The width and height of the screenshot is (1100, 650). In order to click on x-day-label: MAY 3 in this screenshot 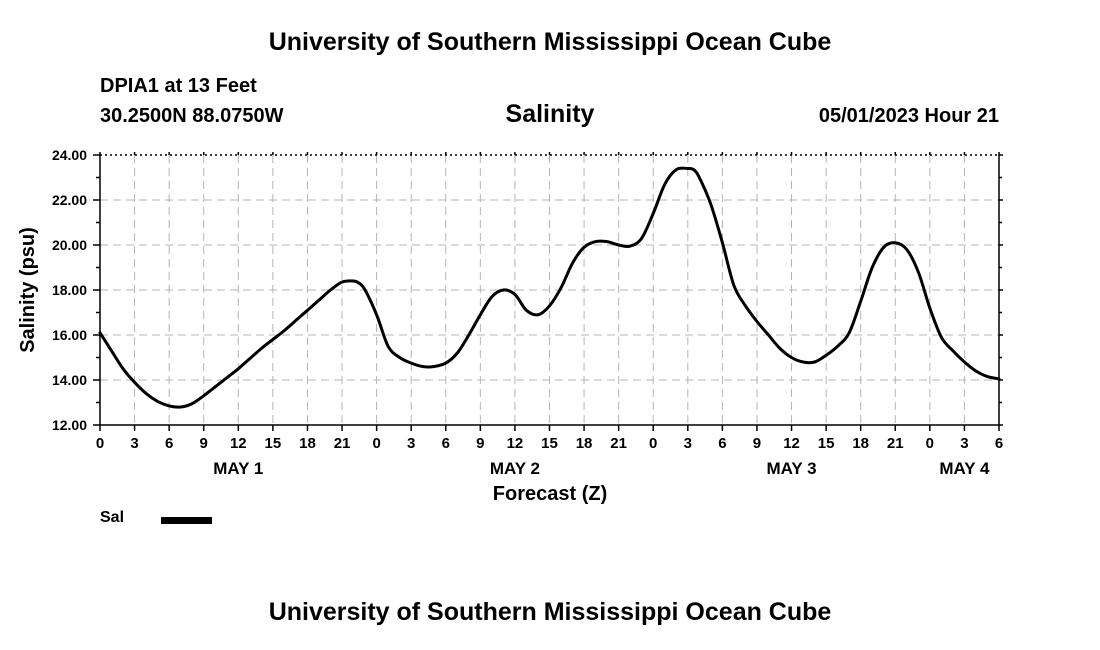, I will do `click(791, 468)`.